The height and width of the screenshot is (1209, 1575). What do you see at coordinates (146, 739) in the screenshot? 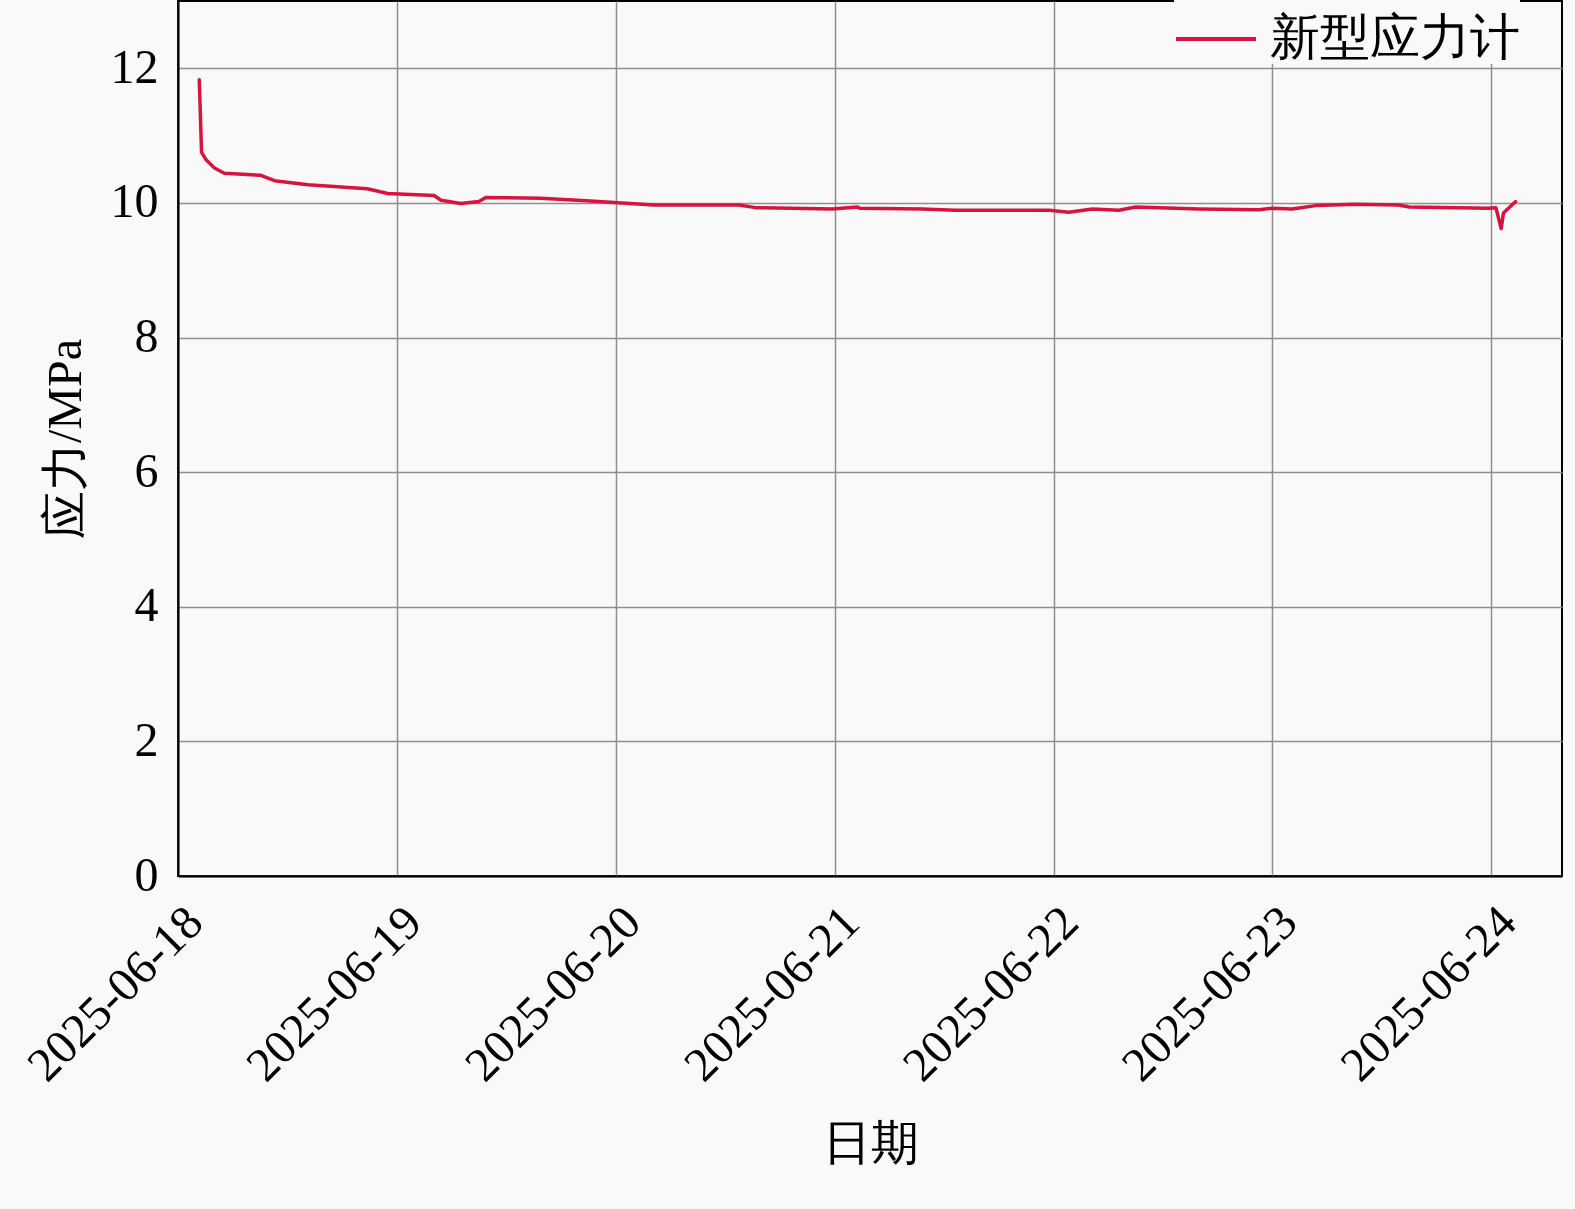
I see `y-tick-label: 2` at bounding box center [146, 739].